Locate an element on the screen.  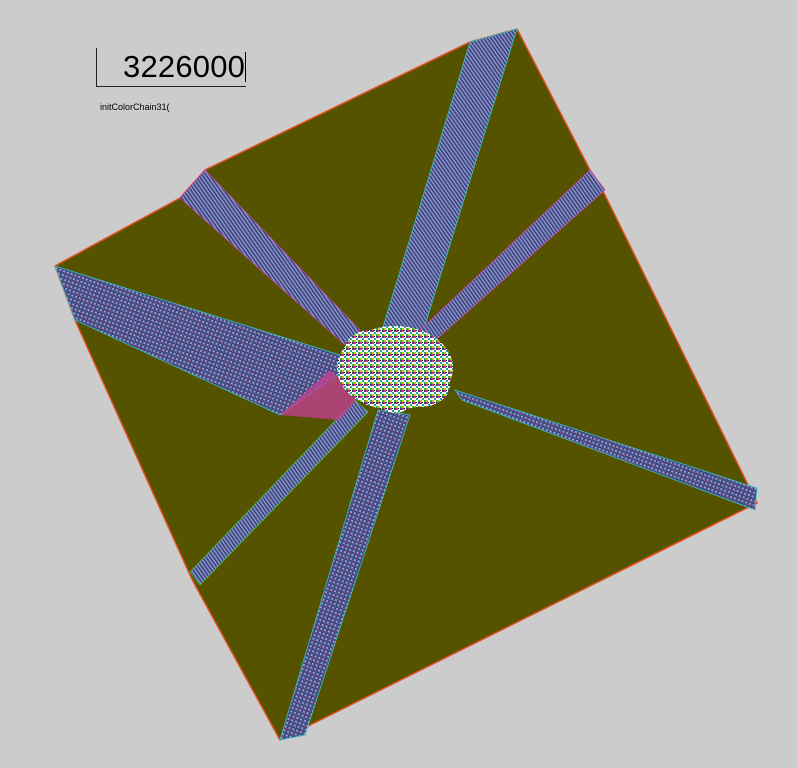
center-wedge is located at coordinates (320, 395).